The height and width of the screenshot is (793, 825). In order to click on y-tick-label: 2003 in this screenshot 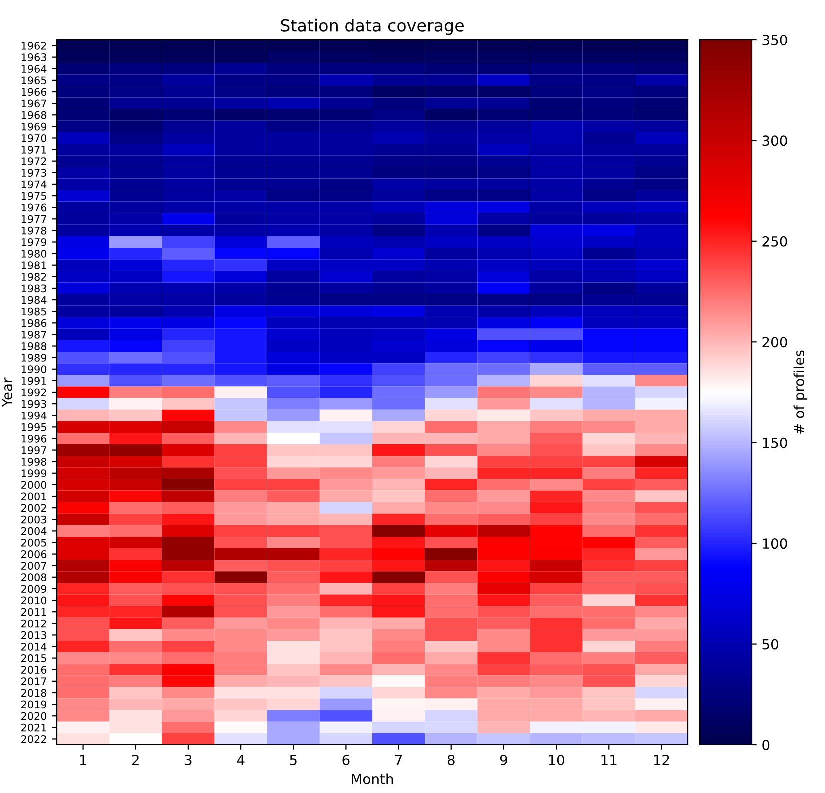, I will do `click(34, 520)`.